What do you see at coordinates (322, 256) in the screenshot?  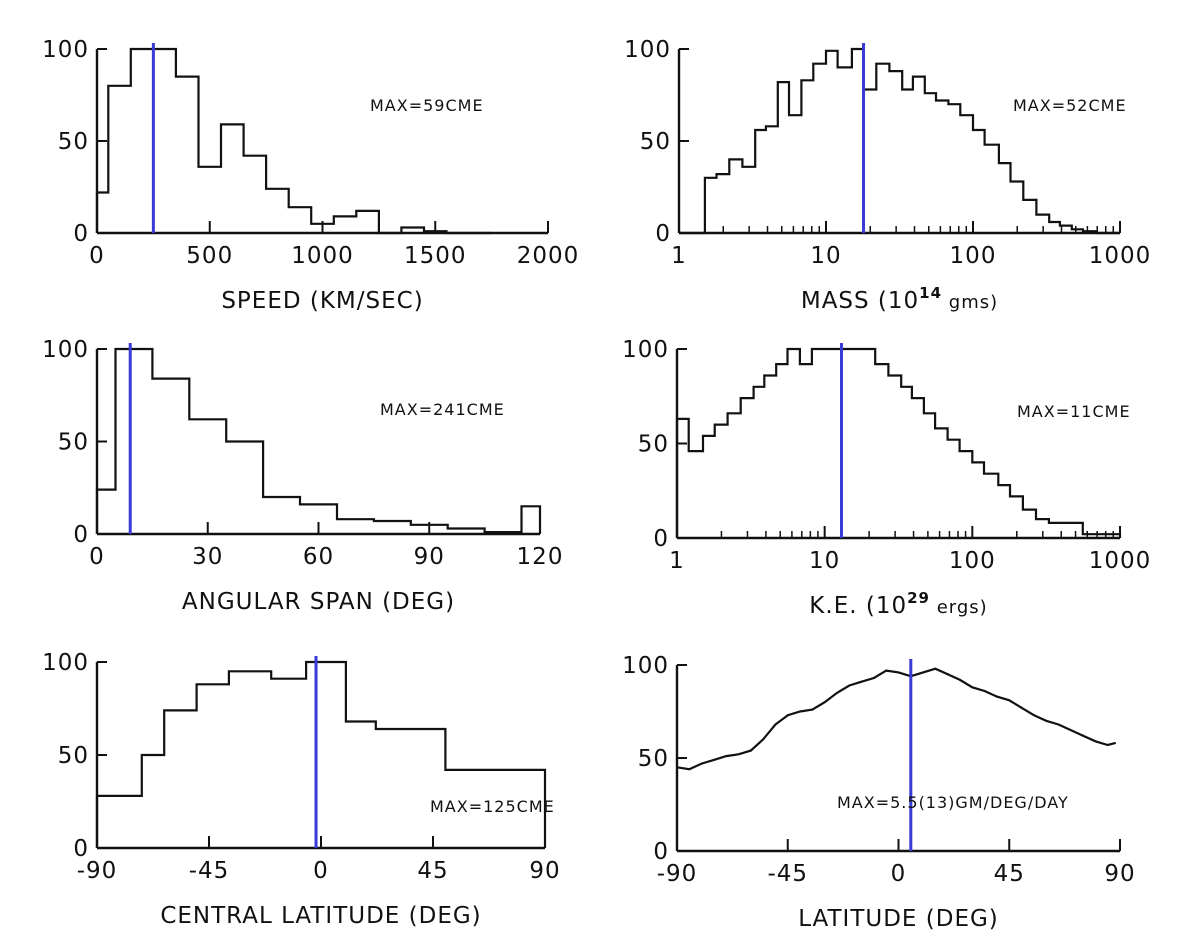 I see `x-tick-label: 1000` at bounding box center [322, 256].